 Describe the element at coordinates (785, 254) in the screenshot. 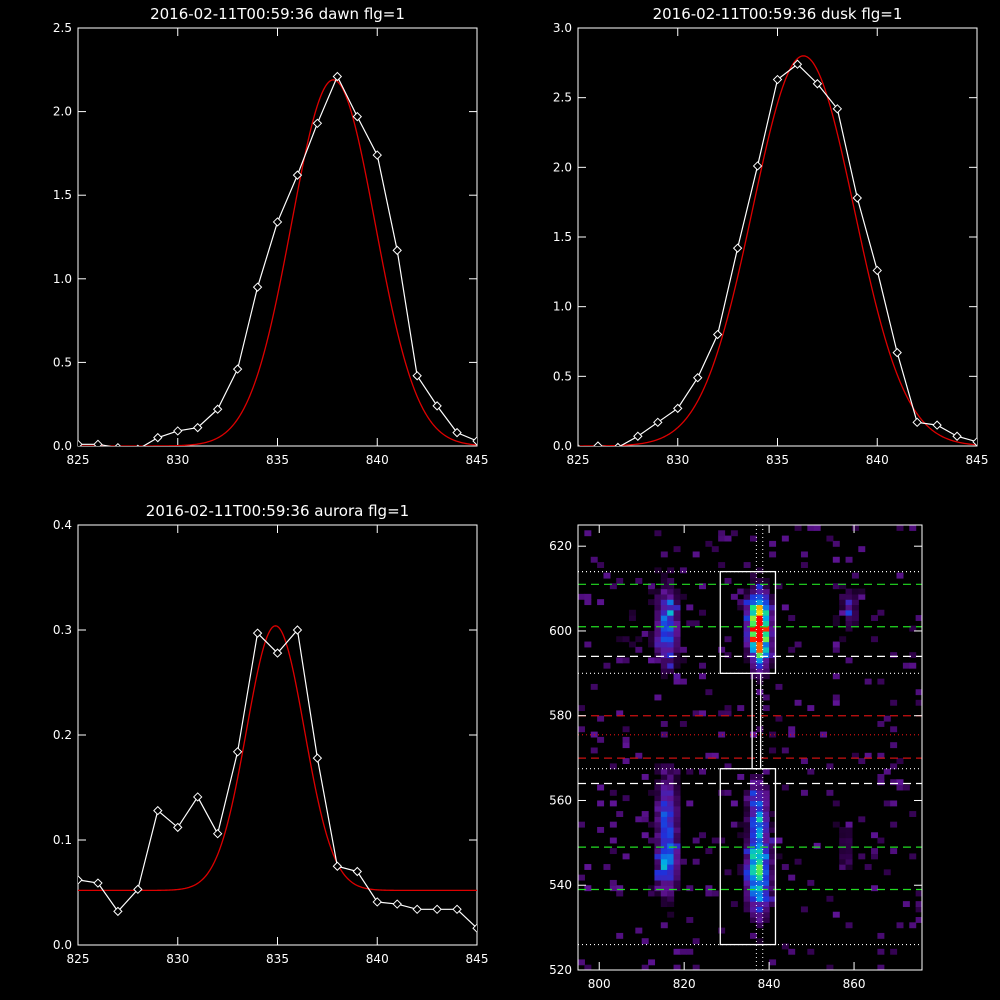

I see `data-line` at that location.